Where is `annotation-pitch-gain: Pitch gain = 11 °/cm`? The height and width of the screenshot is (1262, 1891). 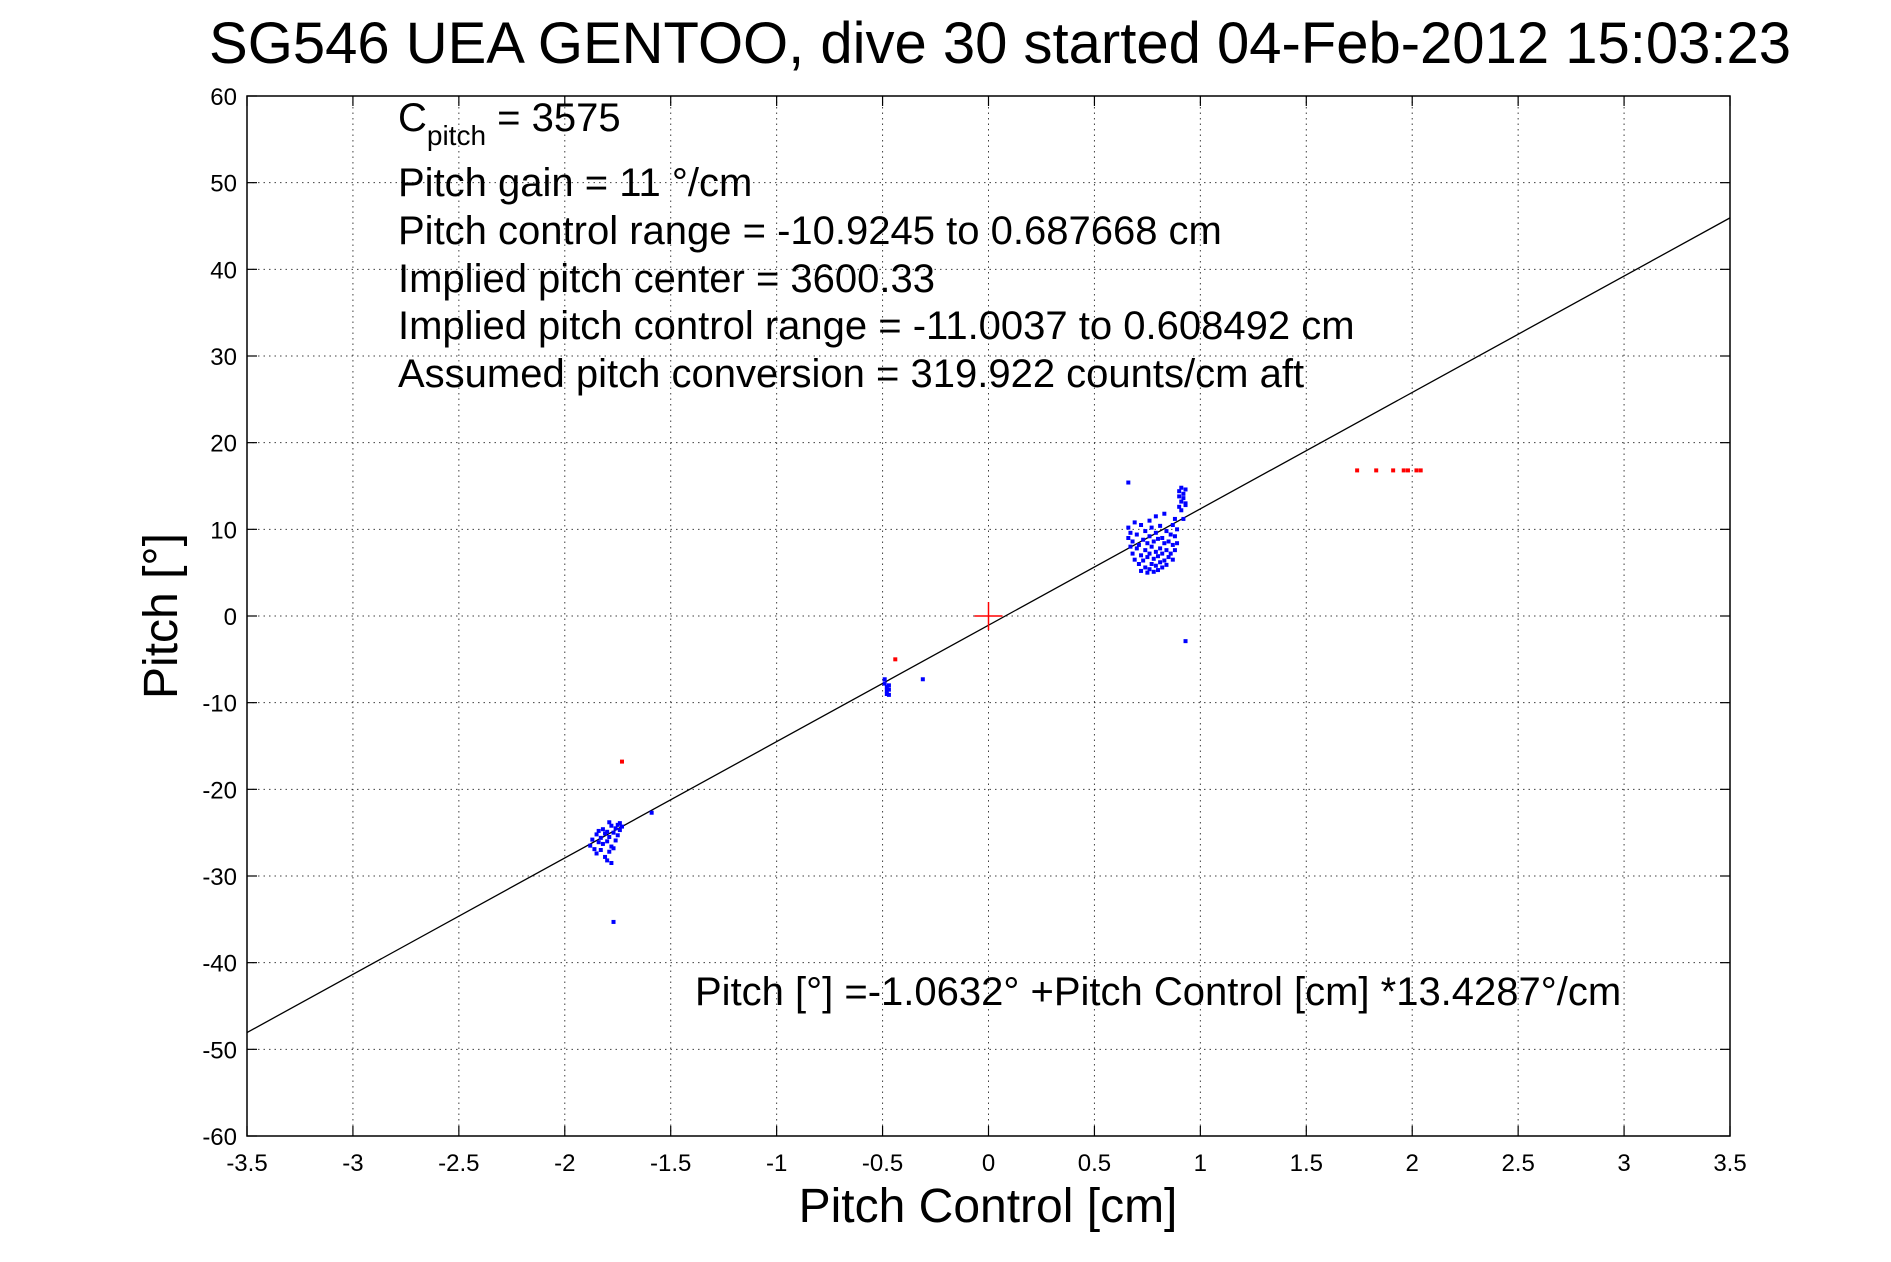 annotation-pitch-gain: Pitch gain = 11 °/cm is located at coordinates (575, 183).